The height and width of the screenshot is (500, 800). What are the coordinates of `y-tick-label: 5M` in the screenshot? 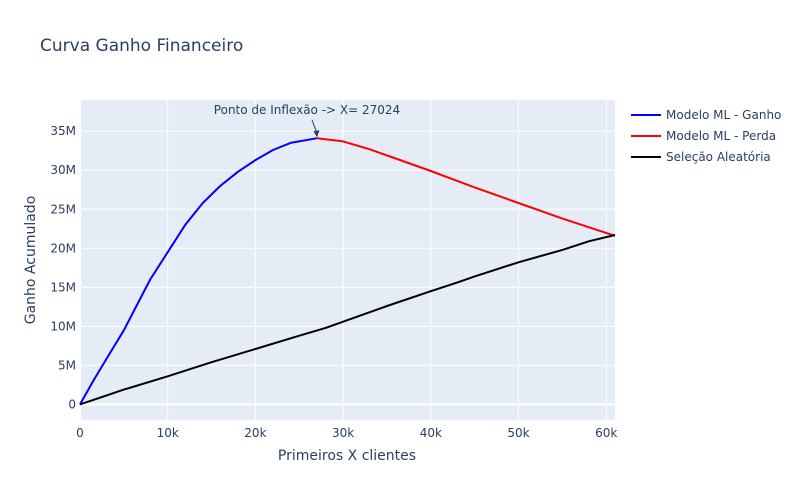 It's located at (67, 365).